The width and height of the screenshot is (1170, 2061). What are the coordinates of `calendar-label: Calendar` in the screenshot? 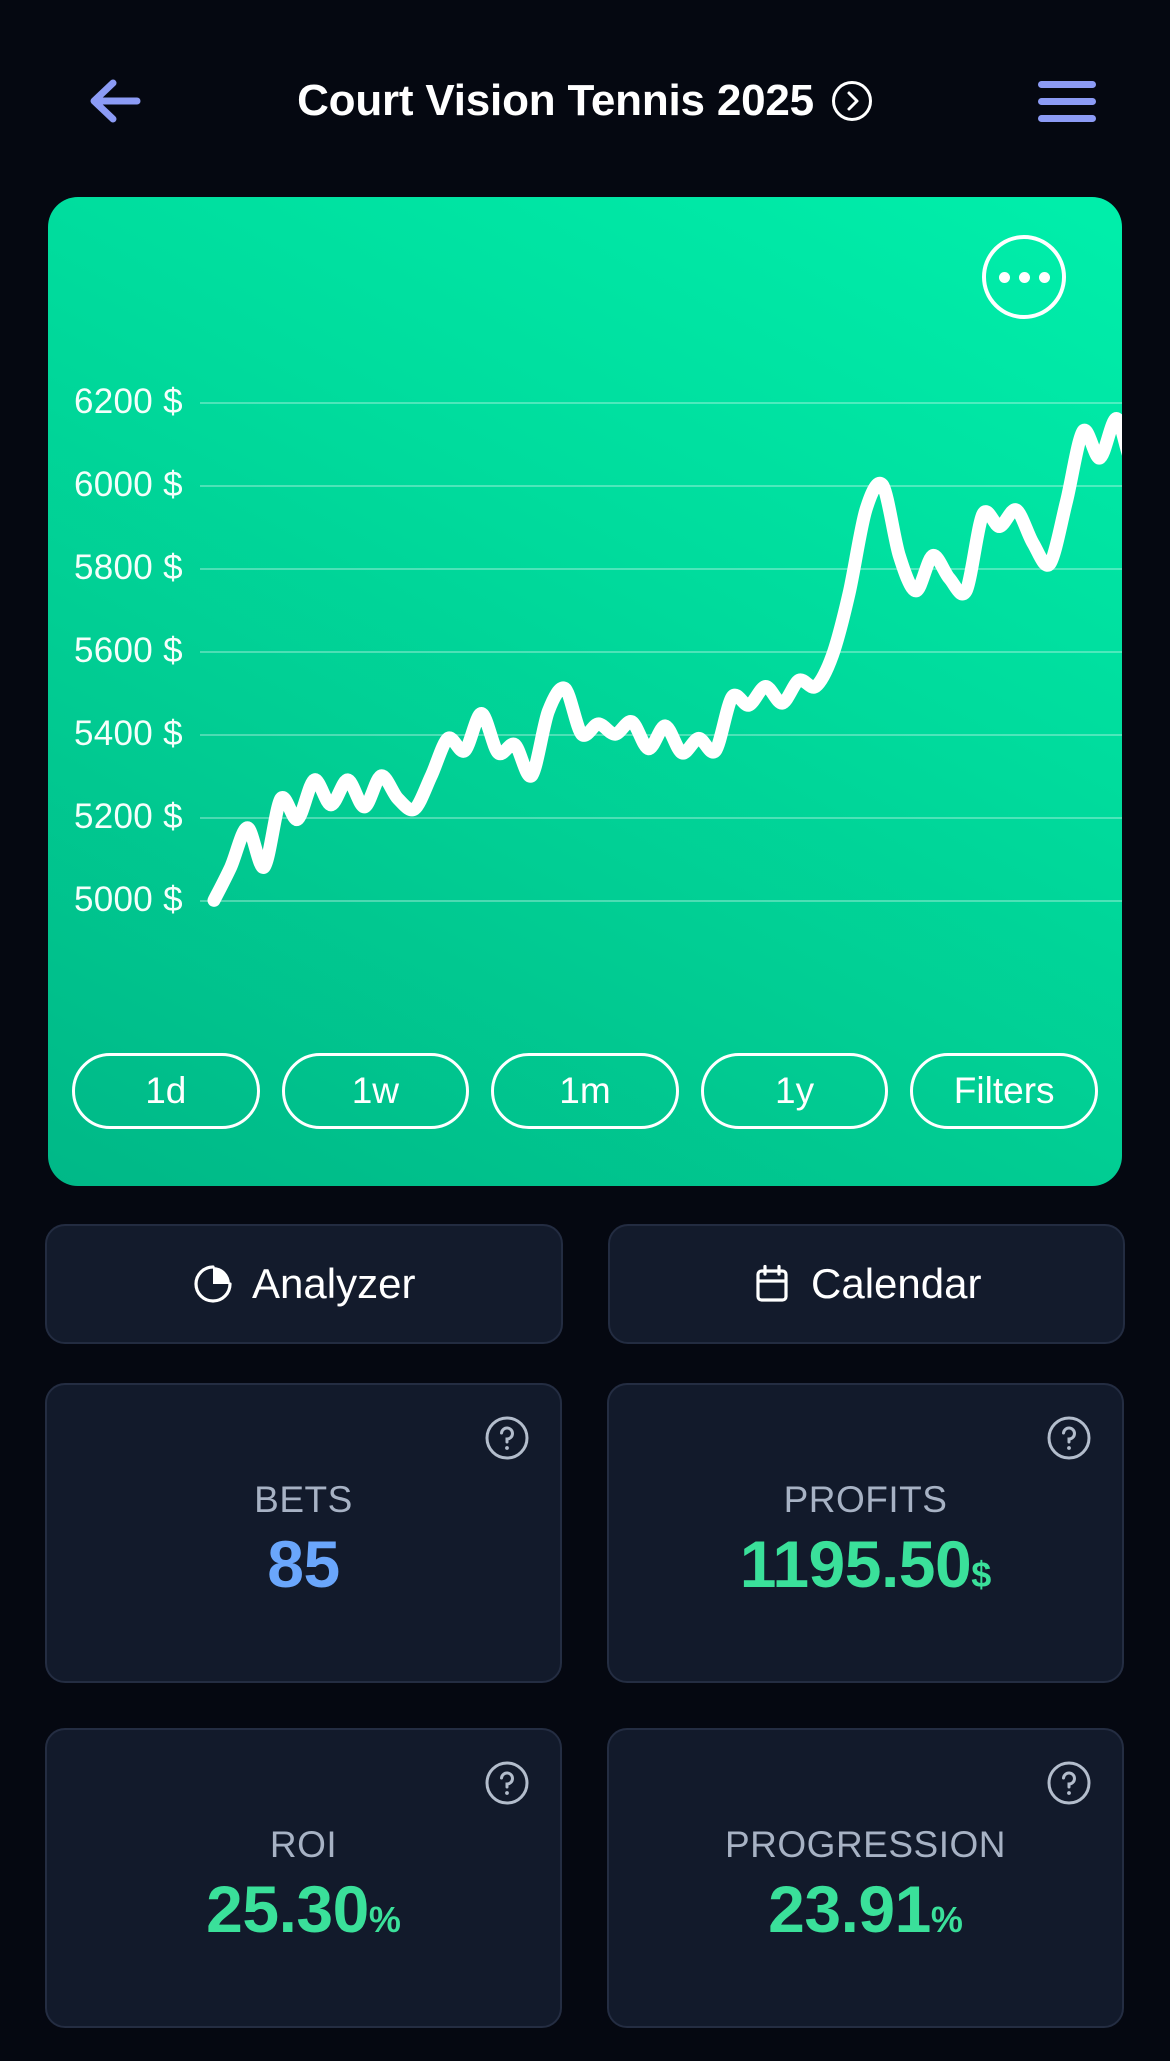 It's located at (896, 1283).